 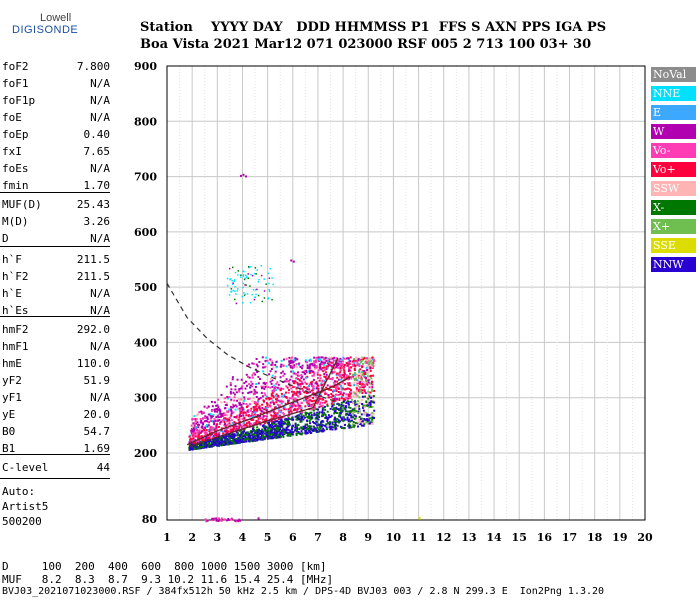 What do you see at coordinates (56, 313) in the screenshot?
I see `param-row: h`Es N/A` at bounding box center [56, 313].